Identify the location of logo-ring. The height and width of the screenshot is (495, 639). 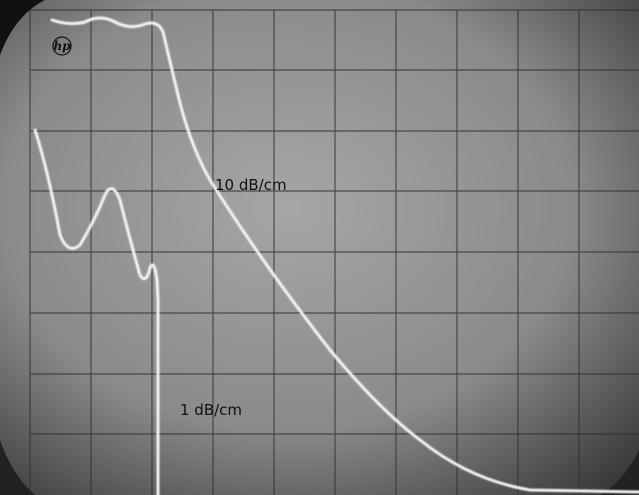
(62, 46).